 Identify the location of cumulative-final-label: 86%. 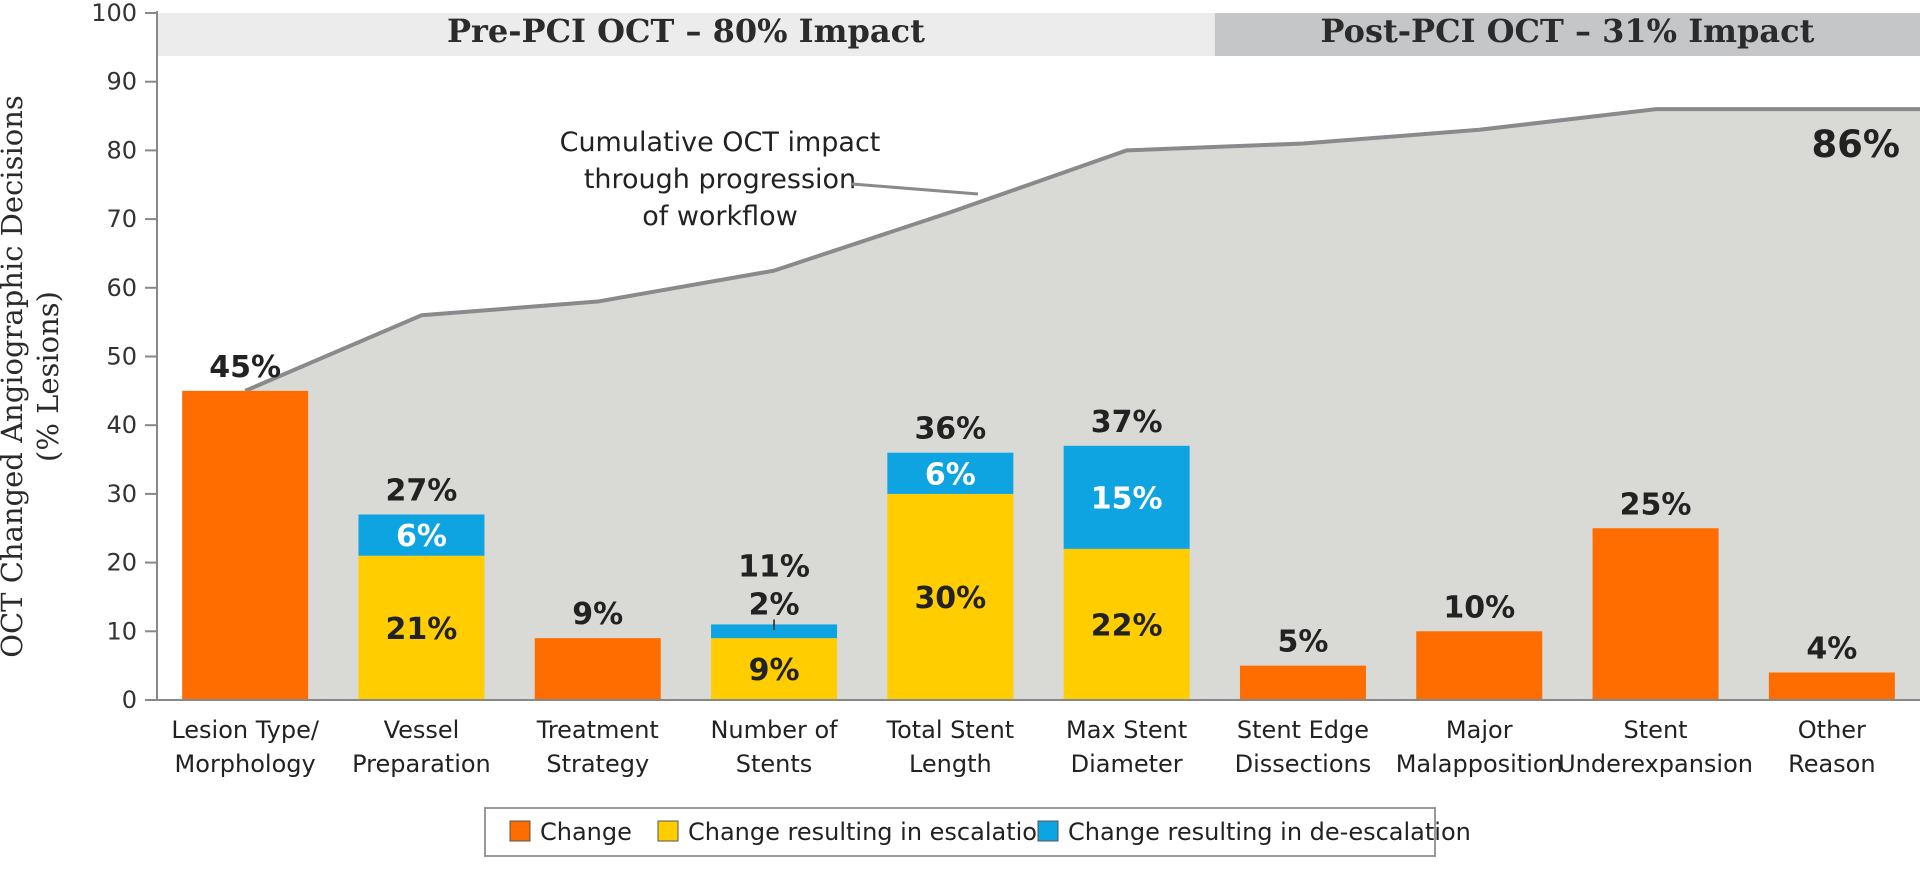
(1855, 144).